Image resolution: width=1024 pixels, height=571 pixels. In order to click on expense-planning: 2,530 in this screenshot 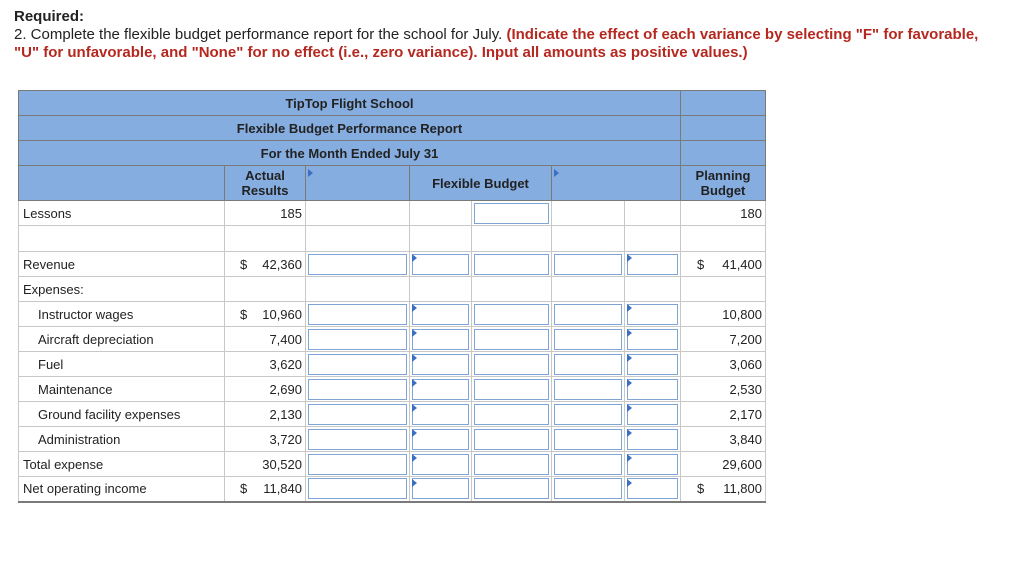, I will do `click(723, 389)`.